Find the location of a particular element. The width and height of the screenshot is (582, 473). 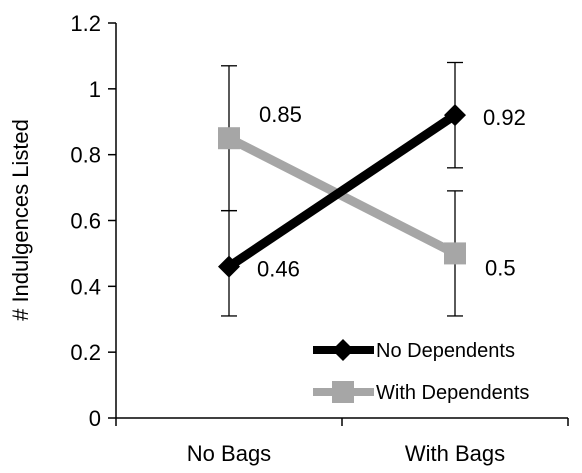

y-tick-label-4: 0.8 is located at coordinates (85, 155).